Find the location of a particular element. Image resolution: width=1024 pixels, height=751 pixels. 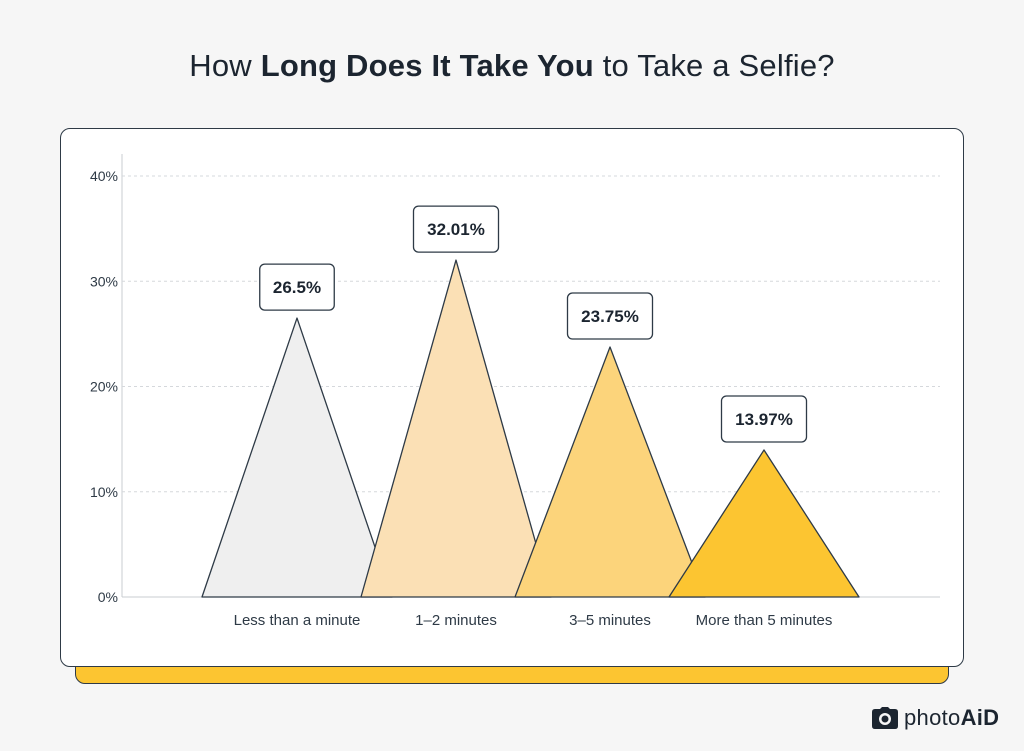

brand-logo: photoAiD is located at coordinates (935, 718).